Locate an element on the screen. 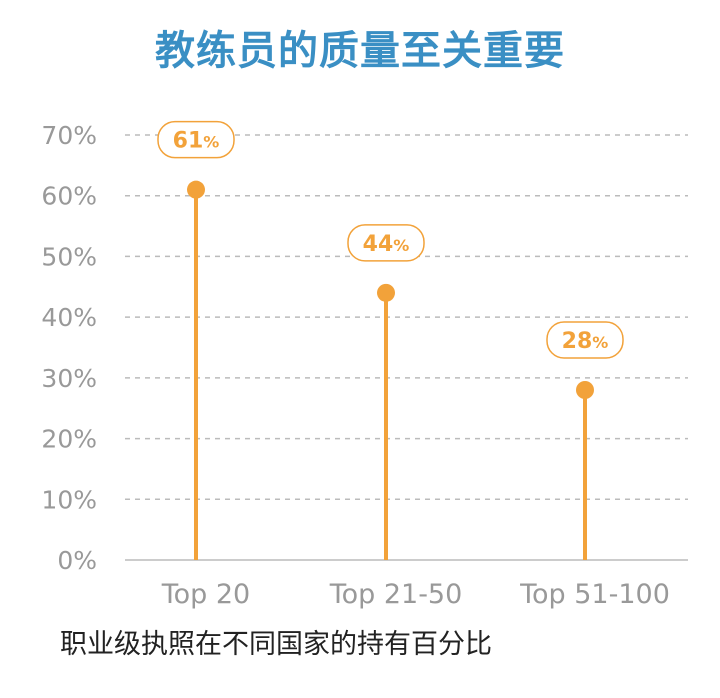 This screenshot has width=720, height=698. y-tick-label: 20% is located at coordinates (69, 439).